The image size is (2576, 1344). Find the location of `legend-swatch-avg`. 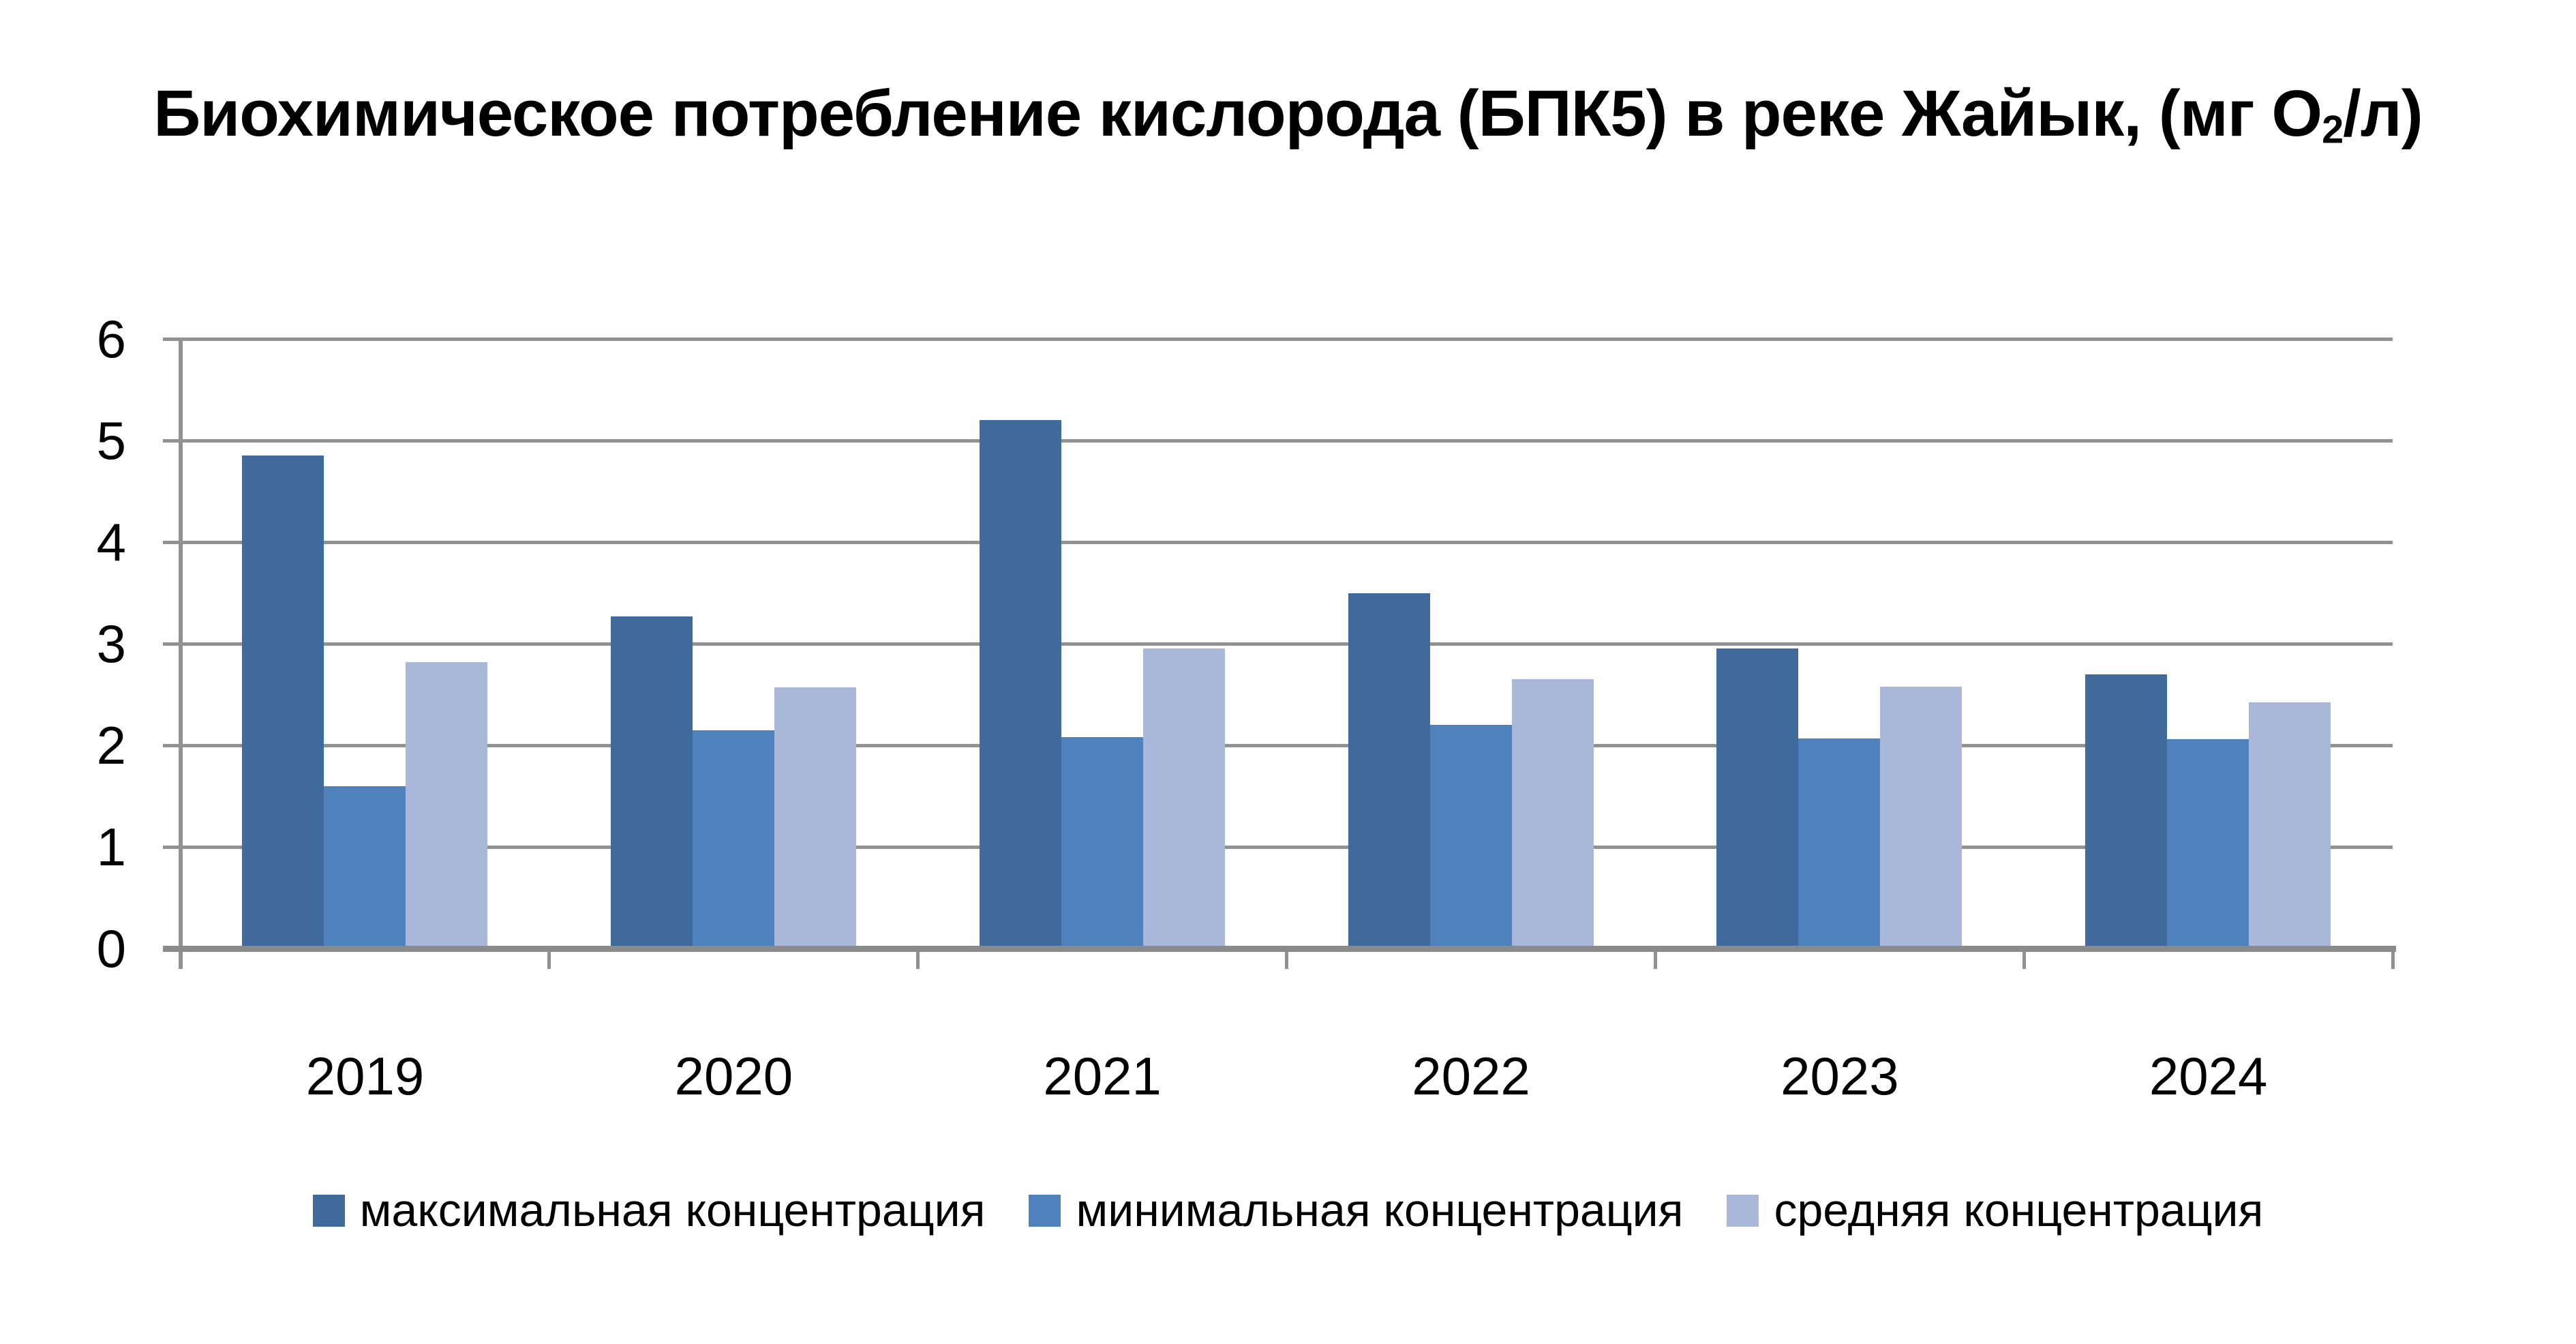

legend-swatch-avg is located at coordinates (1743, 1210).